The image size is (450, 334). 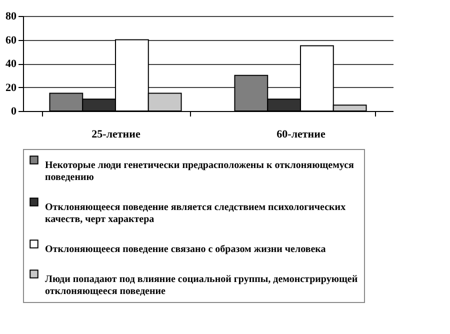 I want to click on legend-label: Некоторые люди генетически предрасположены к отклоняющемуся поведению, so click(x=200, y=171).